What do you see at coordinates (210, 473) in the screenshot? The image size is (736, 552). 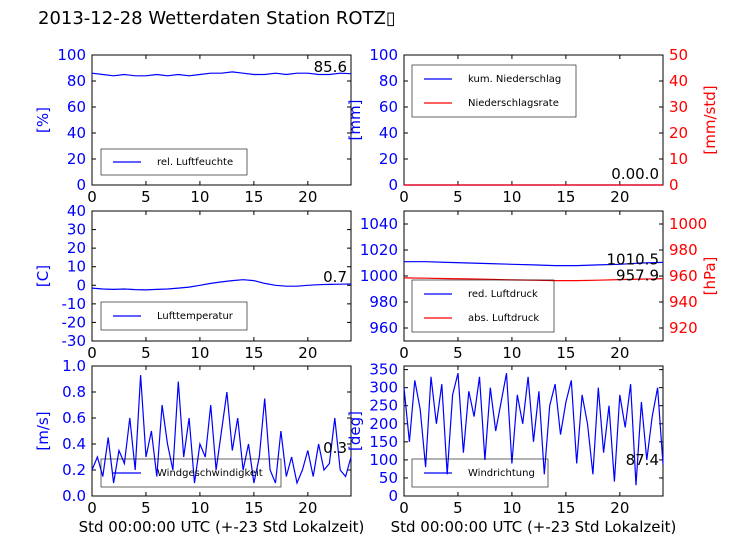 I see `legend-entry: Windgeschwindigkeit` at bounding box center [210, 473].